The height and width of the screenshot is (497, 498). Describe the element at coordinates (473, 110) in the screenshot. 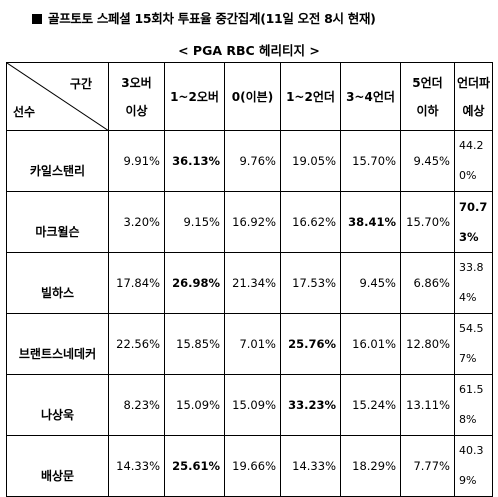

I see `column-header-line2: 예상` at that location.